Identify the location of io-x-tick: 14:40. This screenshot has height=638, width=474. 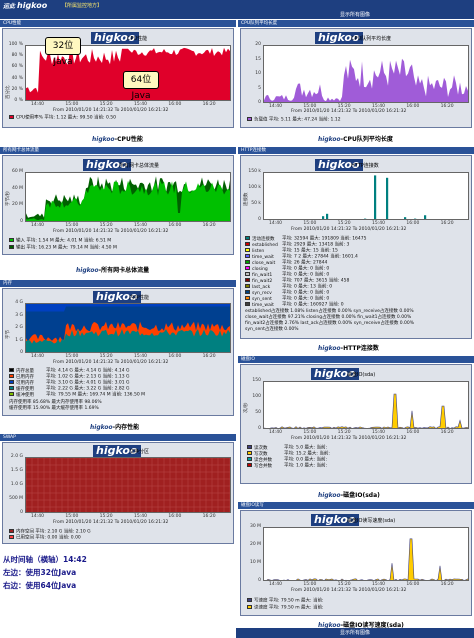
(275, 432).